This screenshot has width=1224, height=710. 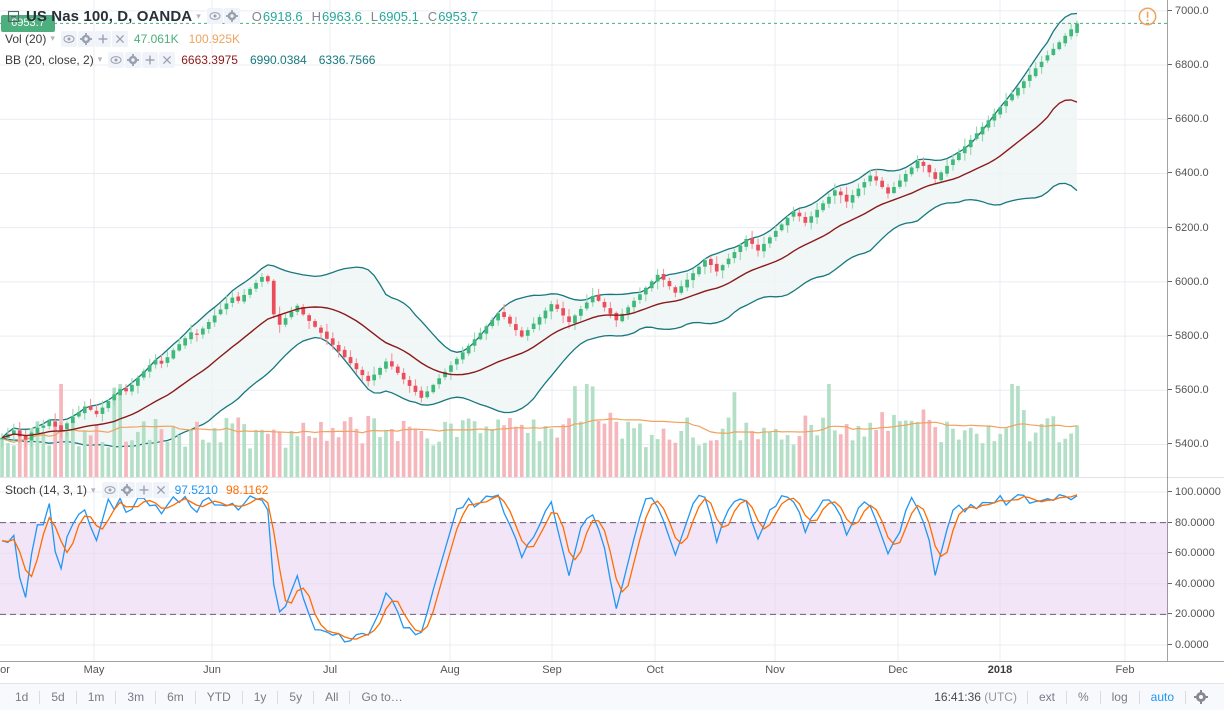 I want to click on pane-separator, so click(x=612, y=477).